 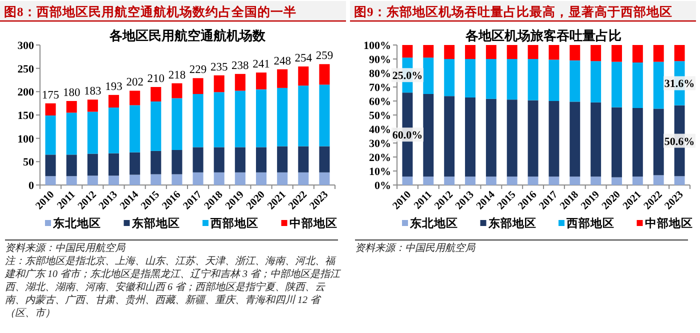 I want to click on total-label: 238, so click(x=241, y=66).